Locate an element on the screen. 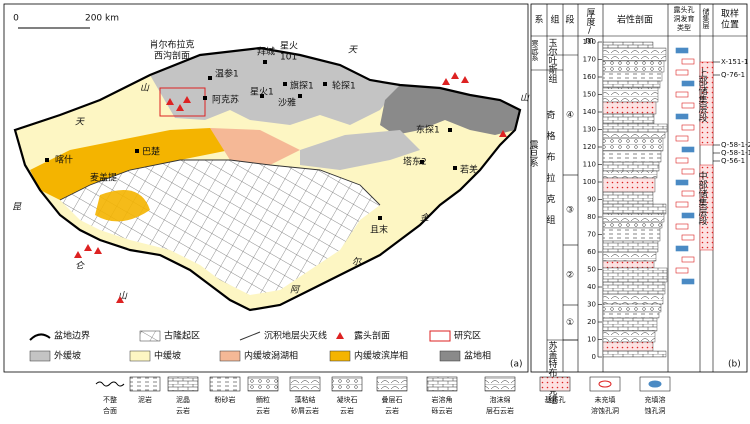 The image size is (750, 424). scale-label: 200 km is located at coordinates (102, 19).